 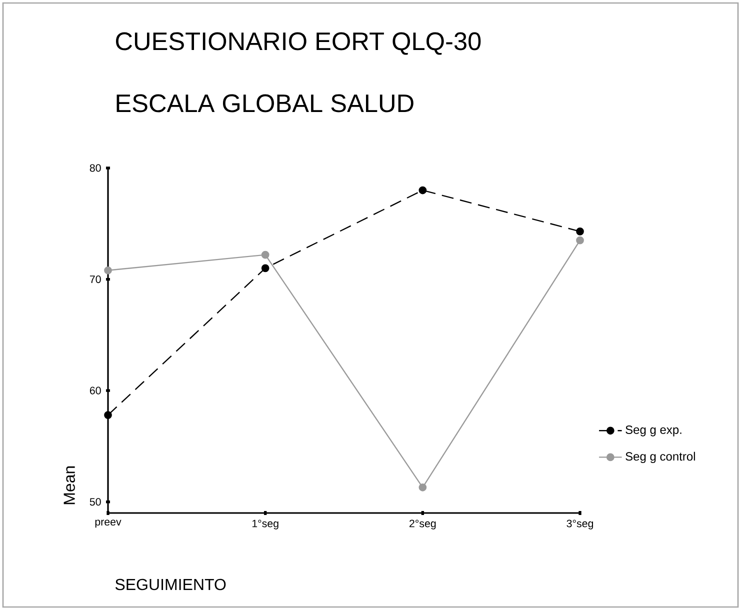 I want to click on chart-subtitle: ESCALA GLOBAL SALUD, so click(x=265, y=103).